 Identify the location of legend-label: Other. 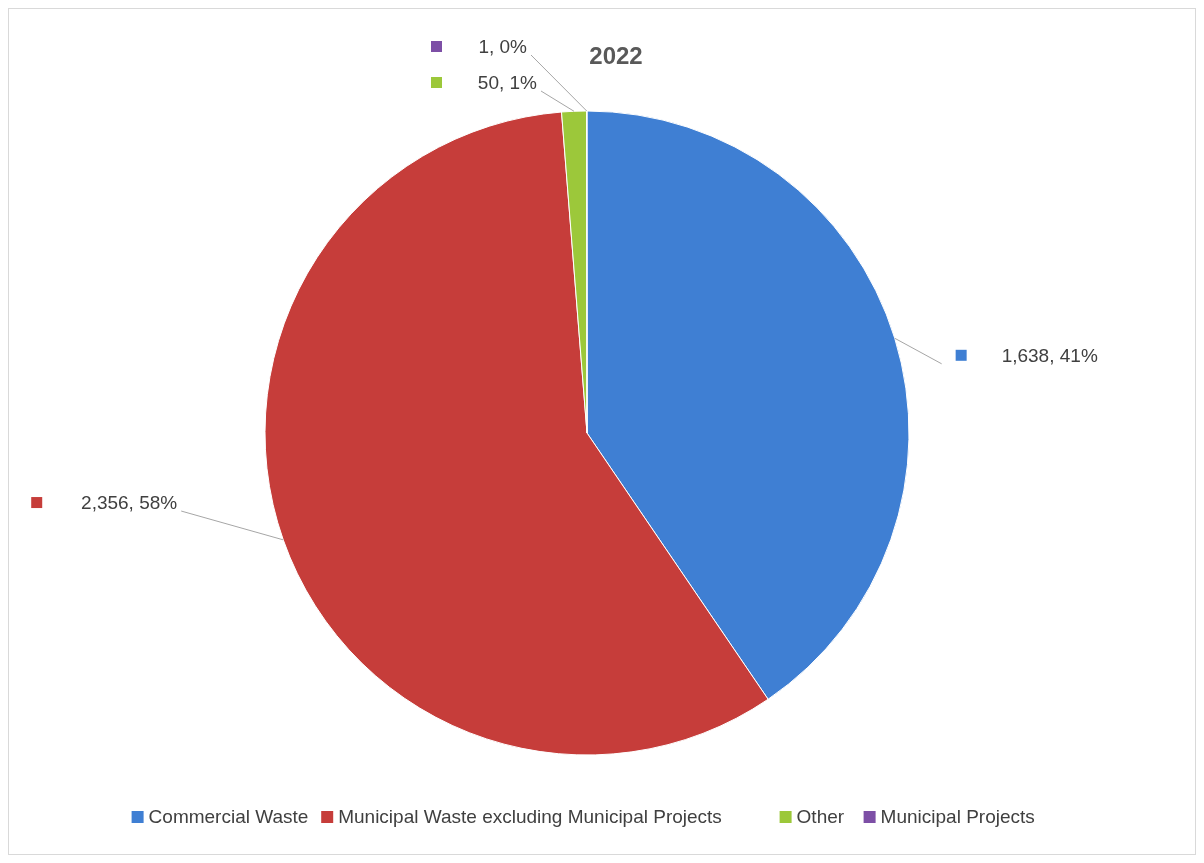
(820, 816).